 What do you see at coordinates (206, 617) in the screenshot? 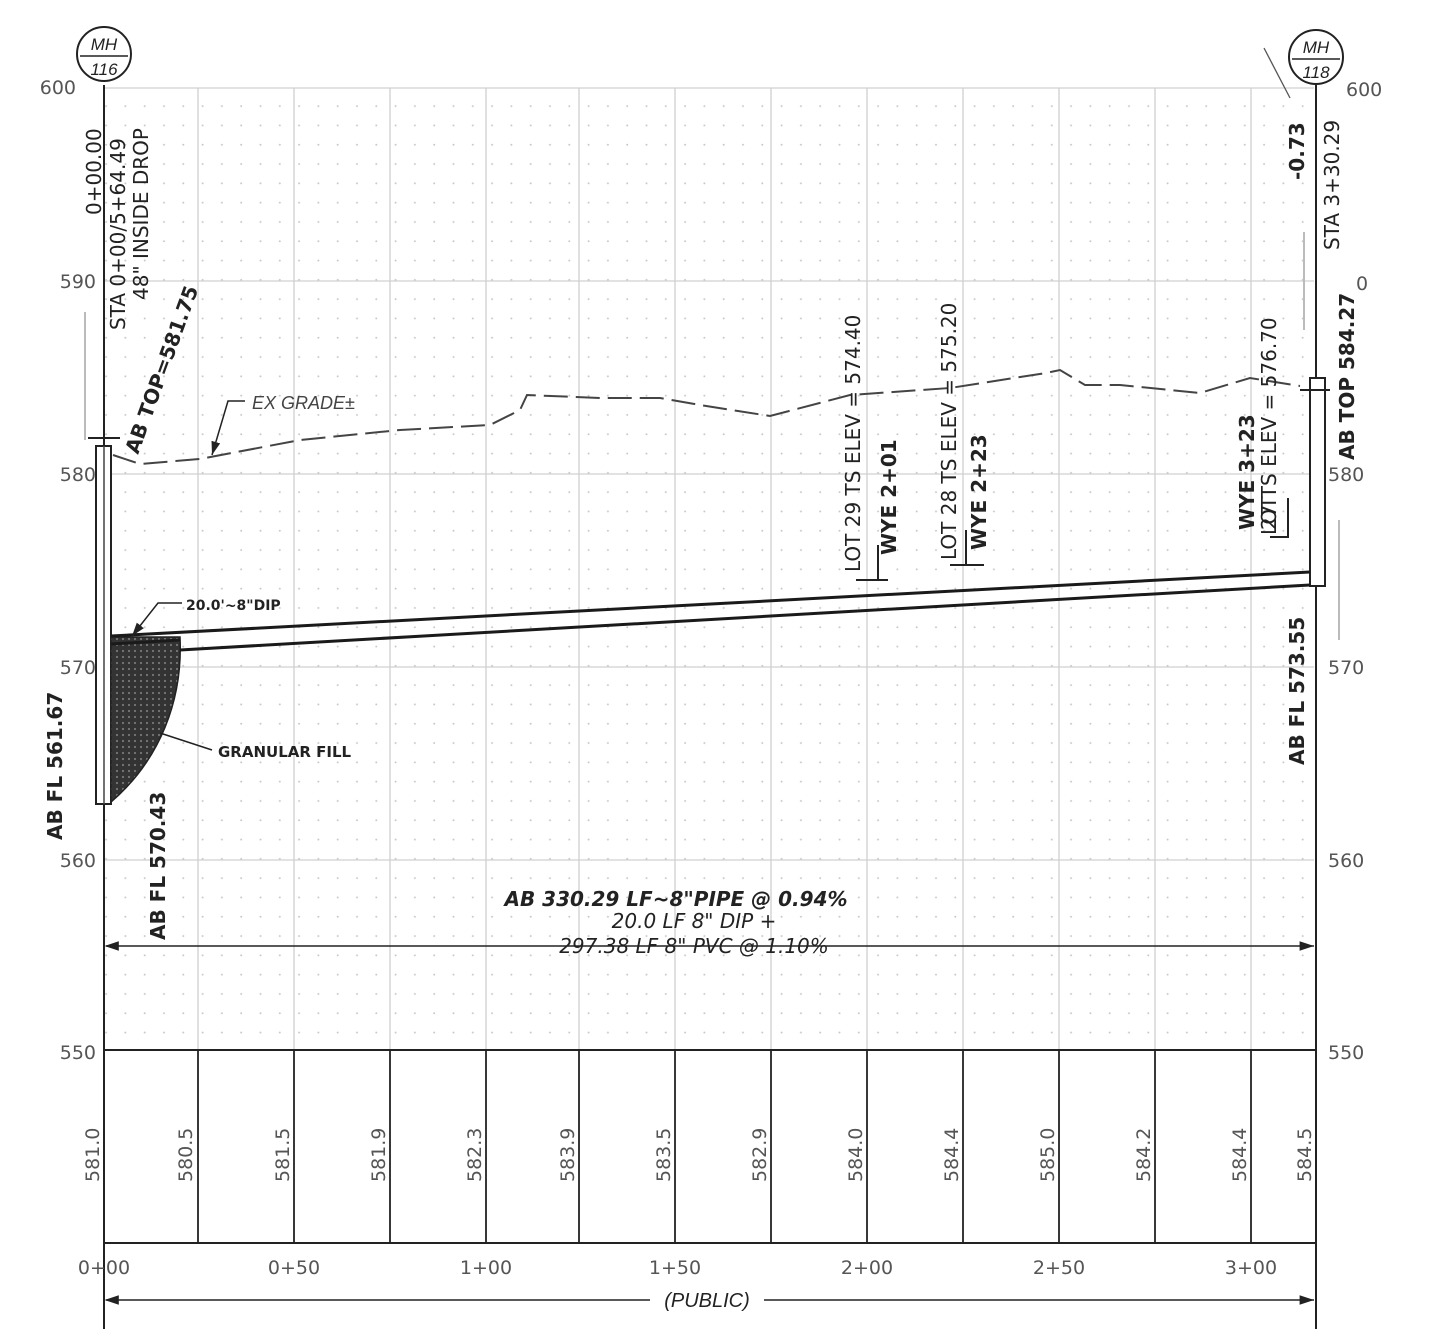
I see `dip-callout: 20.0'~8"DIP` at bounding box center [206, 617].